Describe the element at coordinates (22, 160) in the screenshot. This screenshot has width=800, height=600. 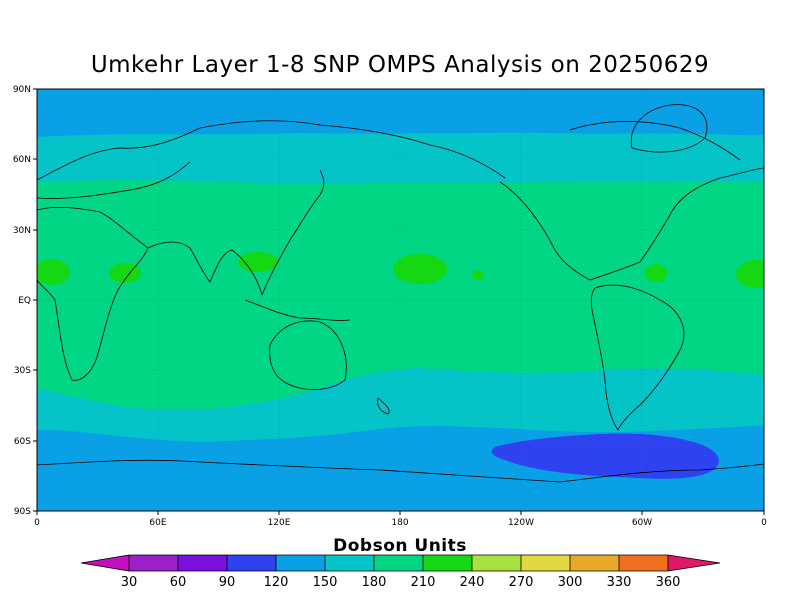
I see `lat-tick-60n: 60N` at that location.